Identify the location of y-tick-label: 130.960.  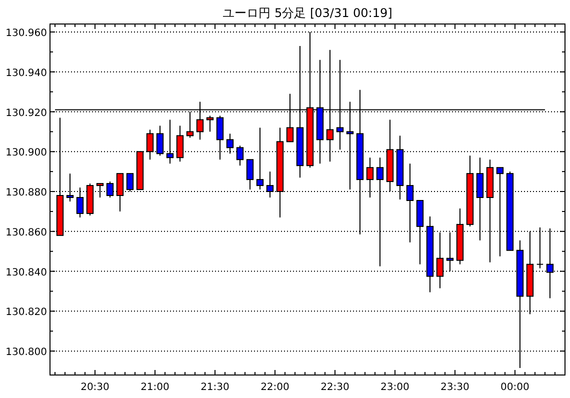
(26, 33).